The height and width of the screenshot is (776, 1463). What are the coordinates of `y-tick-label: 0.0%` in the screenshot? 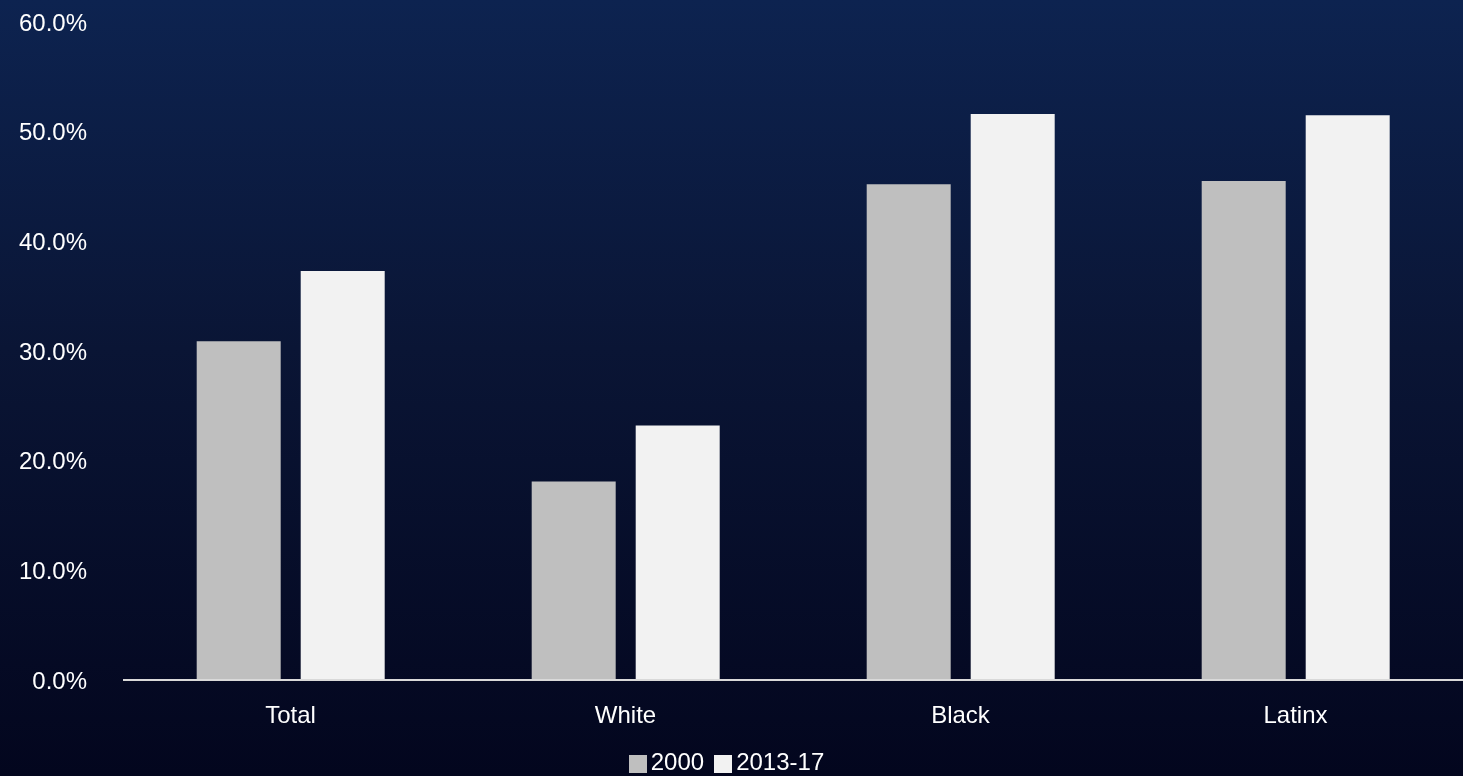 It's located at (59, 680).